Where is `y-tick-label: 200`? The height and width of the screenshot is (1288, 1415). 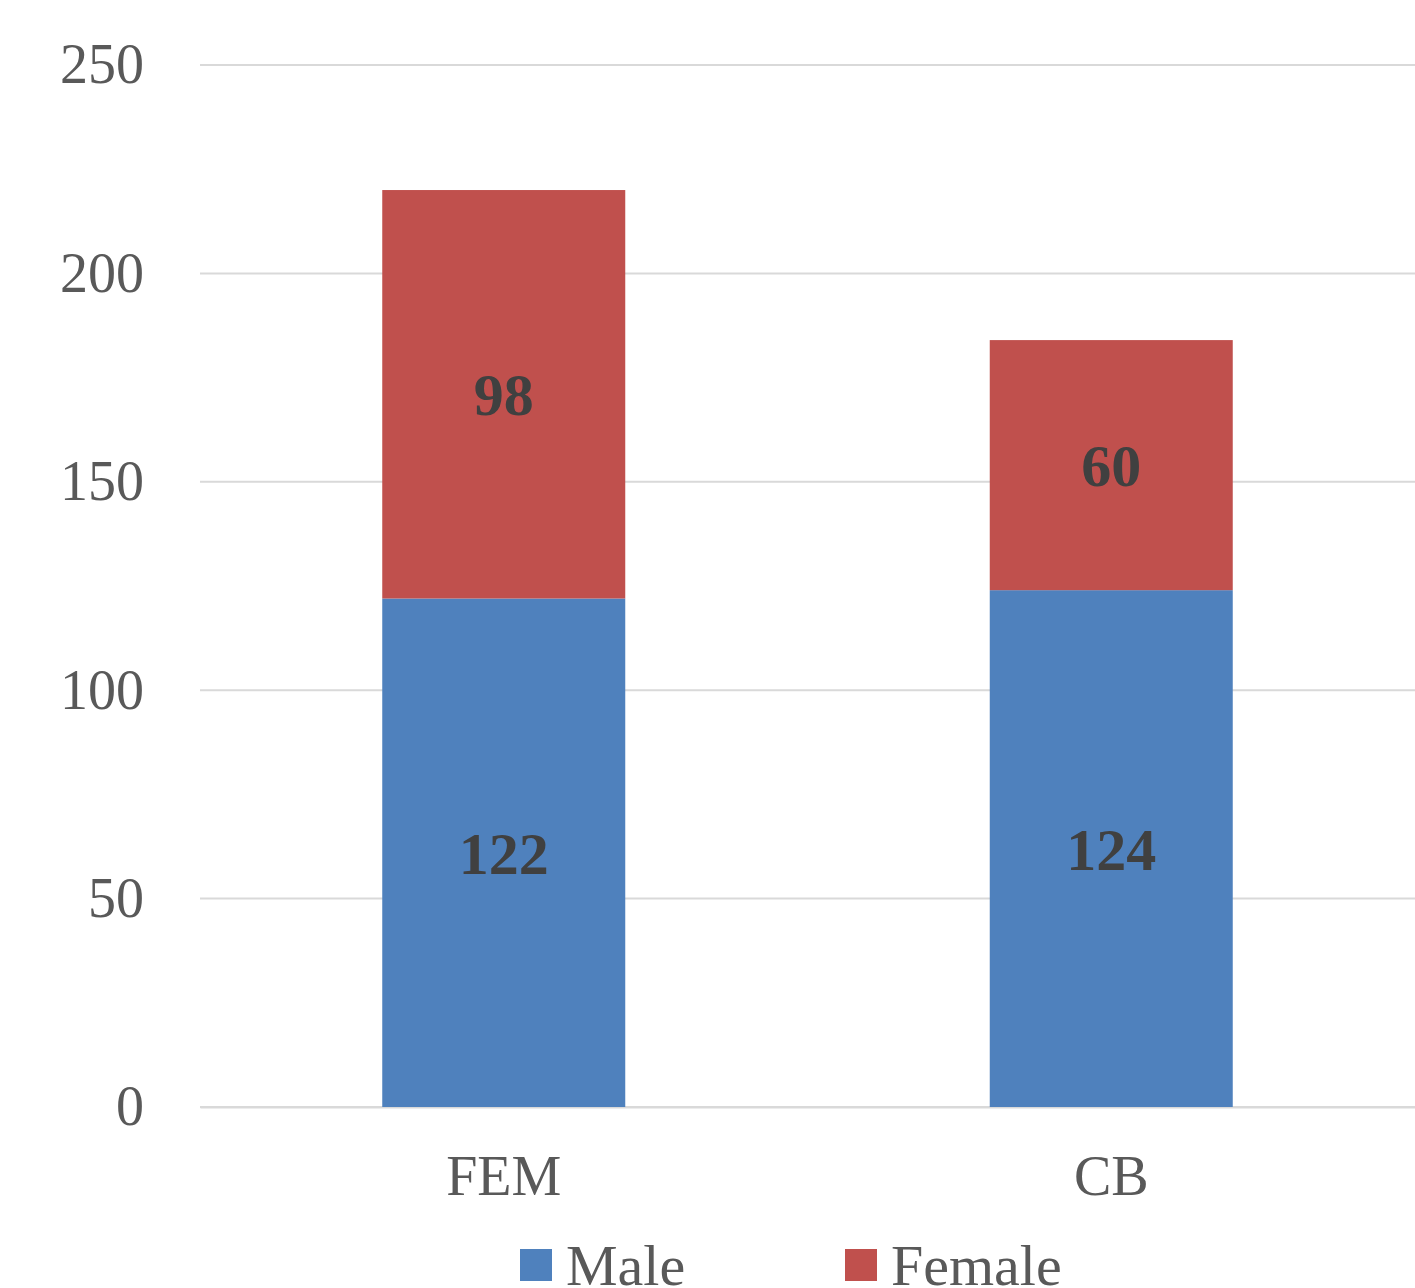
y-tick-label: 200 is located at coordinates (102, 272).